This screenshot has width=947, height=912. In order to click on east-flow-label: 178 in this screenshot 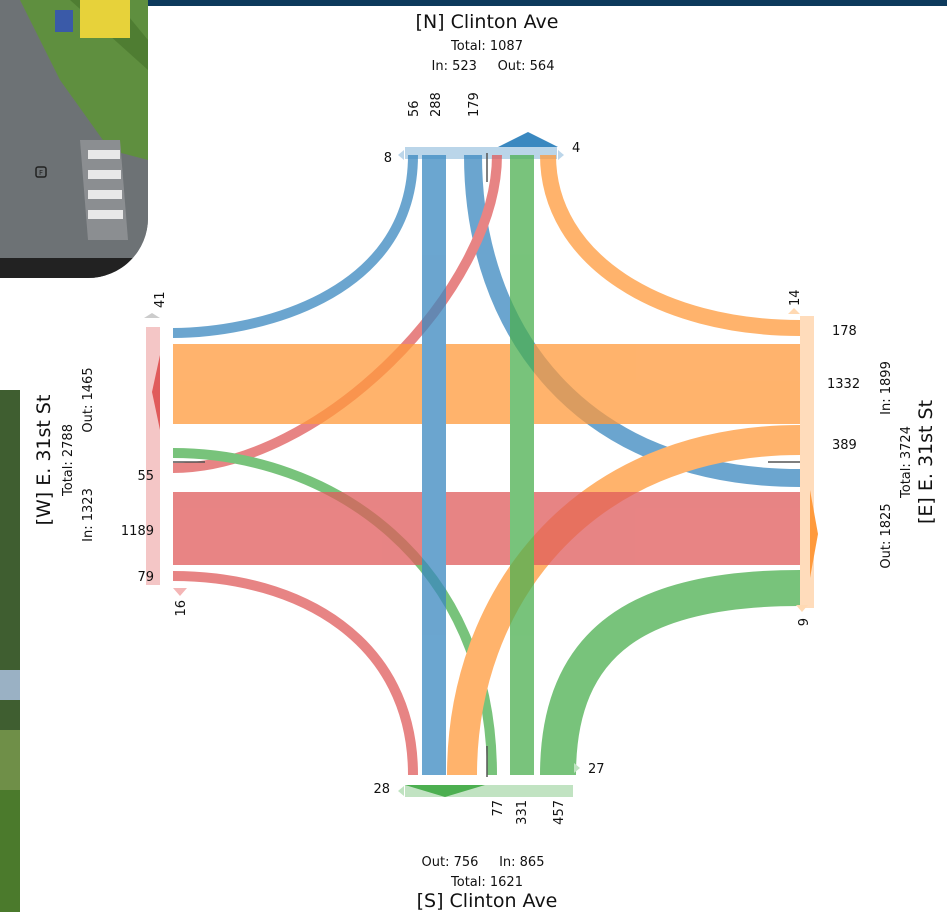, I will do `click(844, 331)`.